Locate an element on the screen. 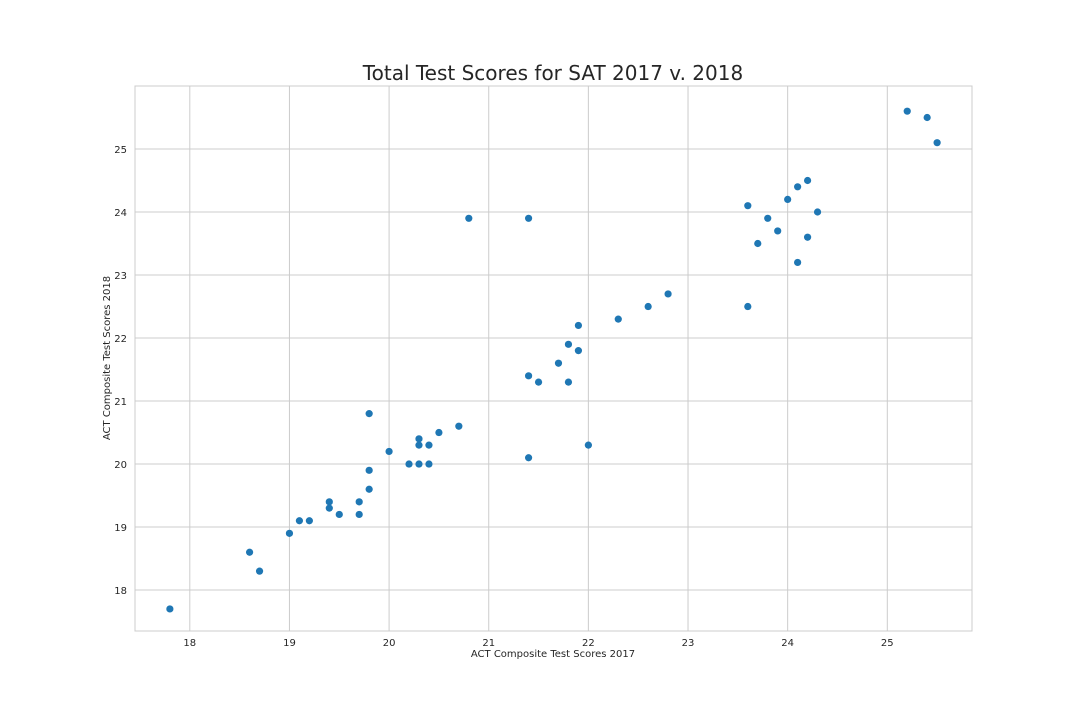 The width and height of the screenshot is (1080, 720). y-tick-label: 19 is located at coordinates (120, 528).